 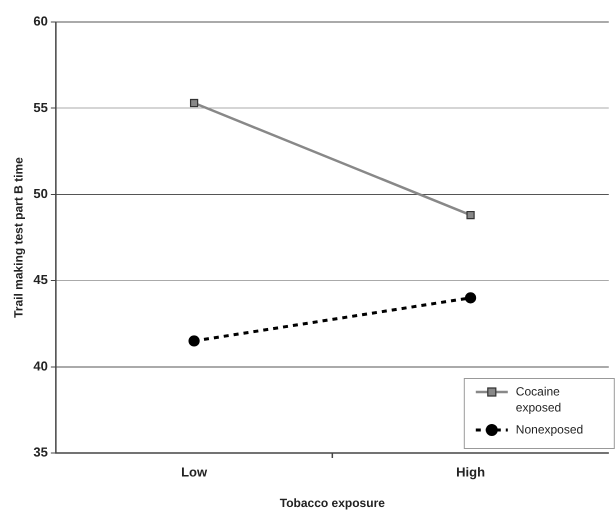 I want to click on y-tick-label: 55, so click(x=40, y=107).